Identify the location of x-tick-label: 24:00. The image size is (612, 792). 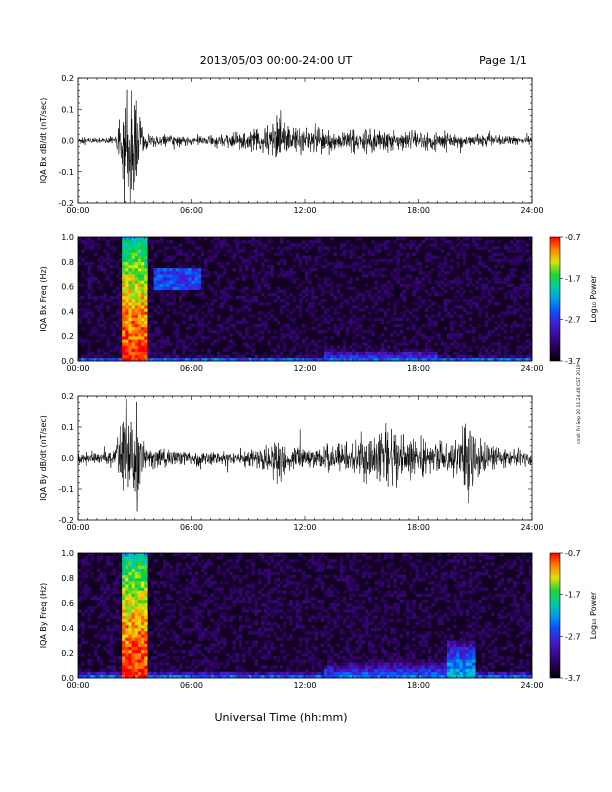
(531, 368).